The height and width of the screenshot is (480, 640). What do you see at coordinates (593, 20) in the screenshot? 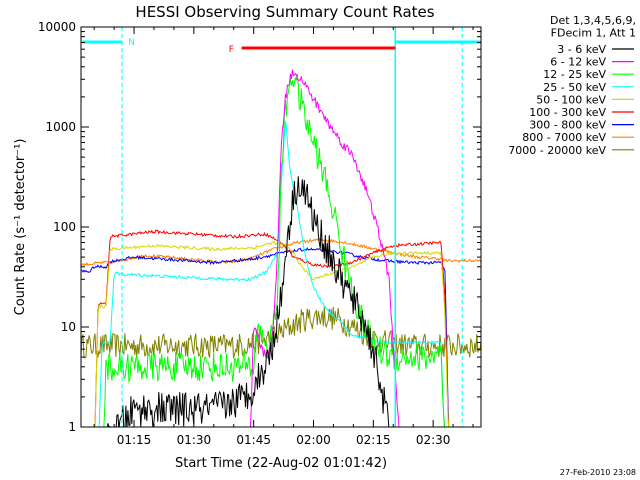
I see `legend-header-0: Det 1,3,4,5,6,9,` at bounding box center [593, 20].